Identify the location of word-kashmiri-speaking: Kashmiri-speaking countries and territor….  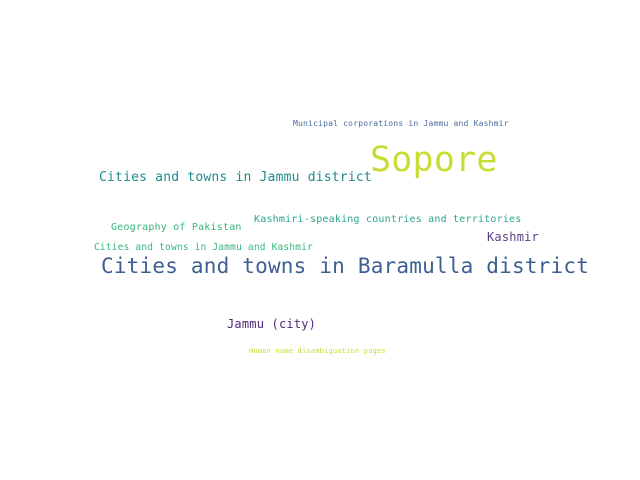
(388, 219).